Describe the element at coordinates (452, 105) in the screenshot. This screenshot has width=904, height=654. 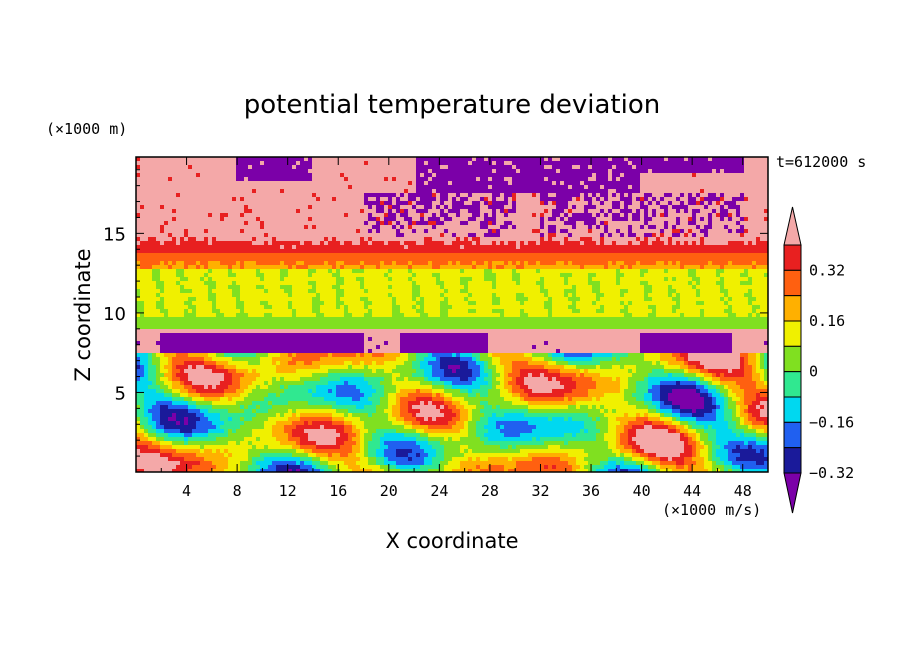
I see `chart-title: potential temperature deviation` at that location.